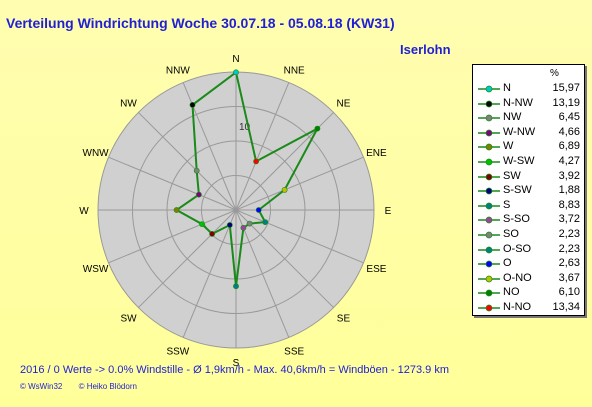 The image size is (592, 407). Describe the element at coordinates (569, 146) in the screenshot. I see `legend-item-value: 6,89` at that location.